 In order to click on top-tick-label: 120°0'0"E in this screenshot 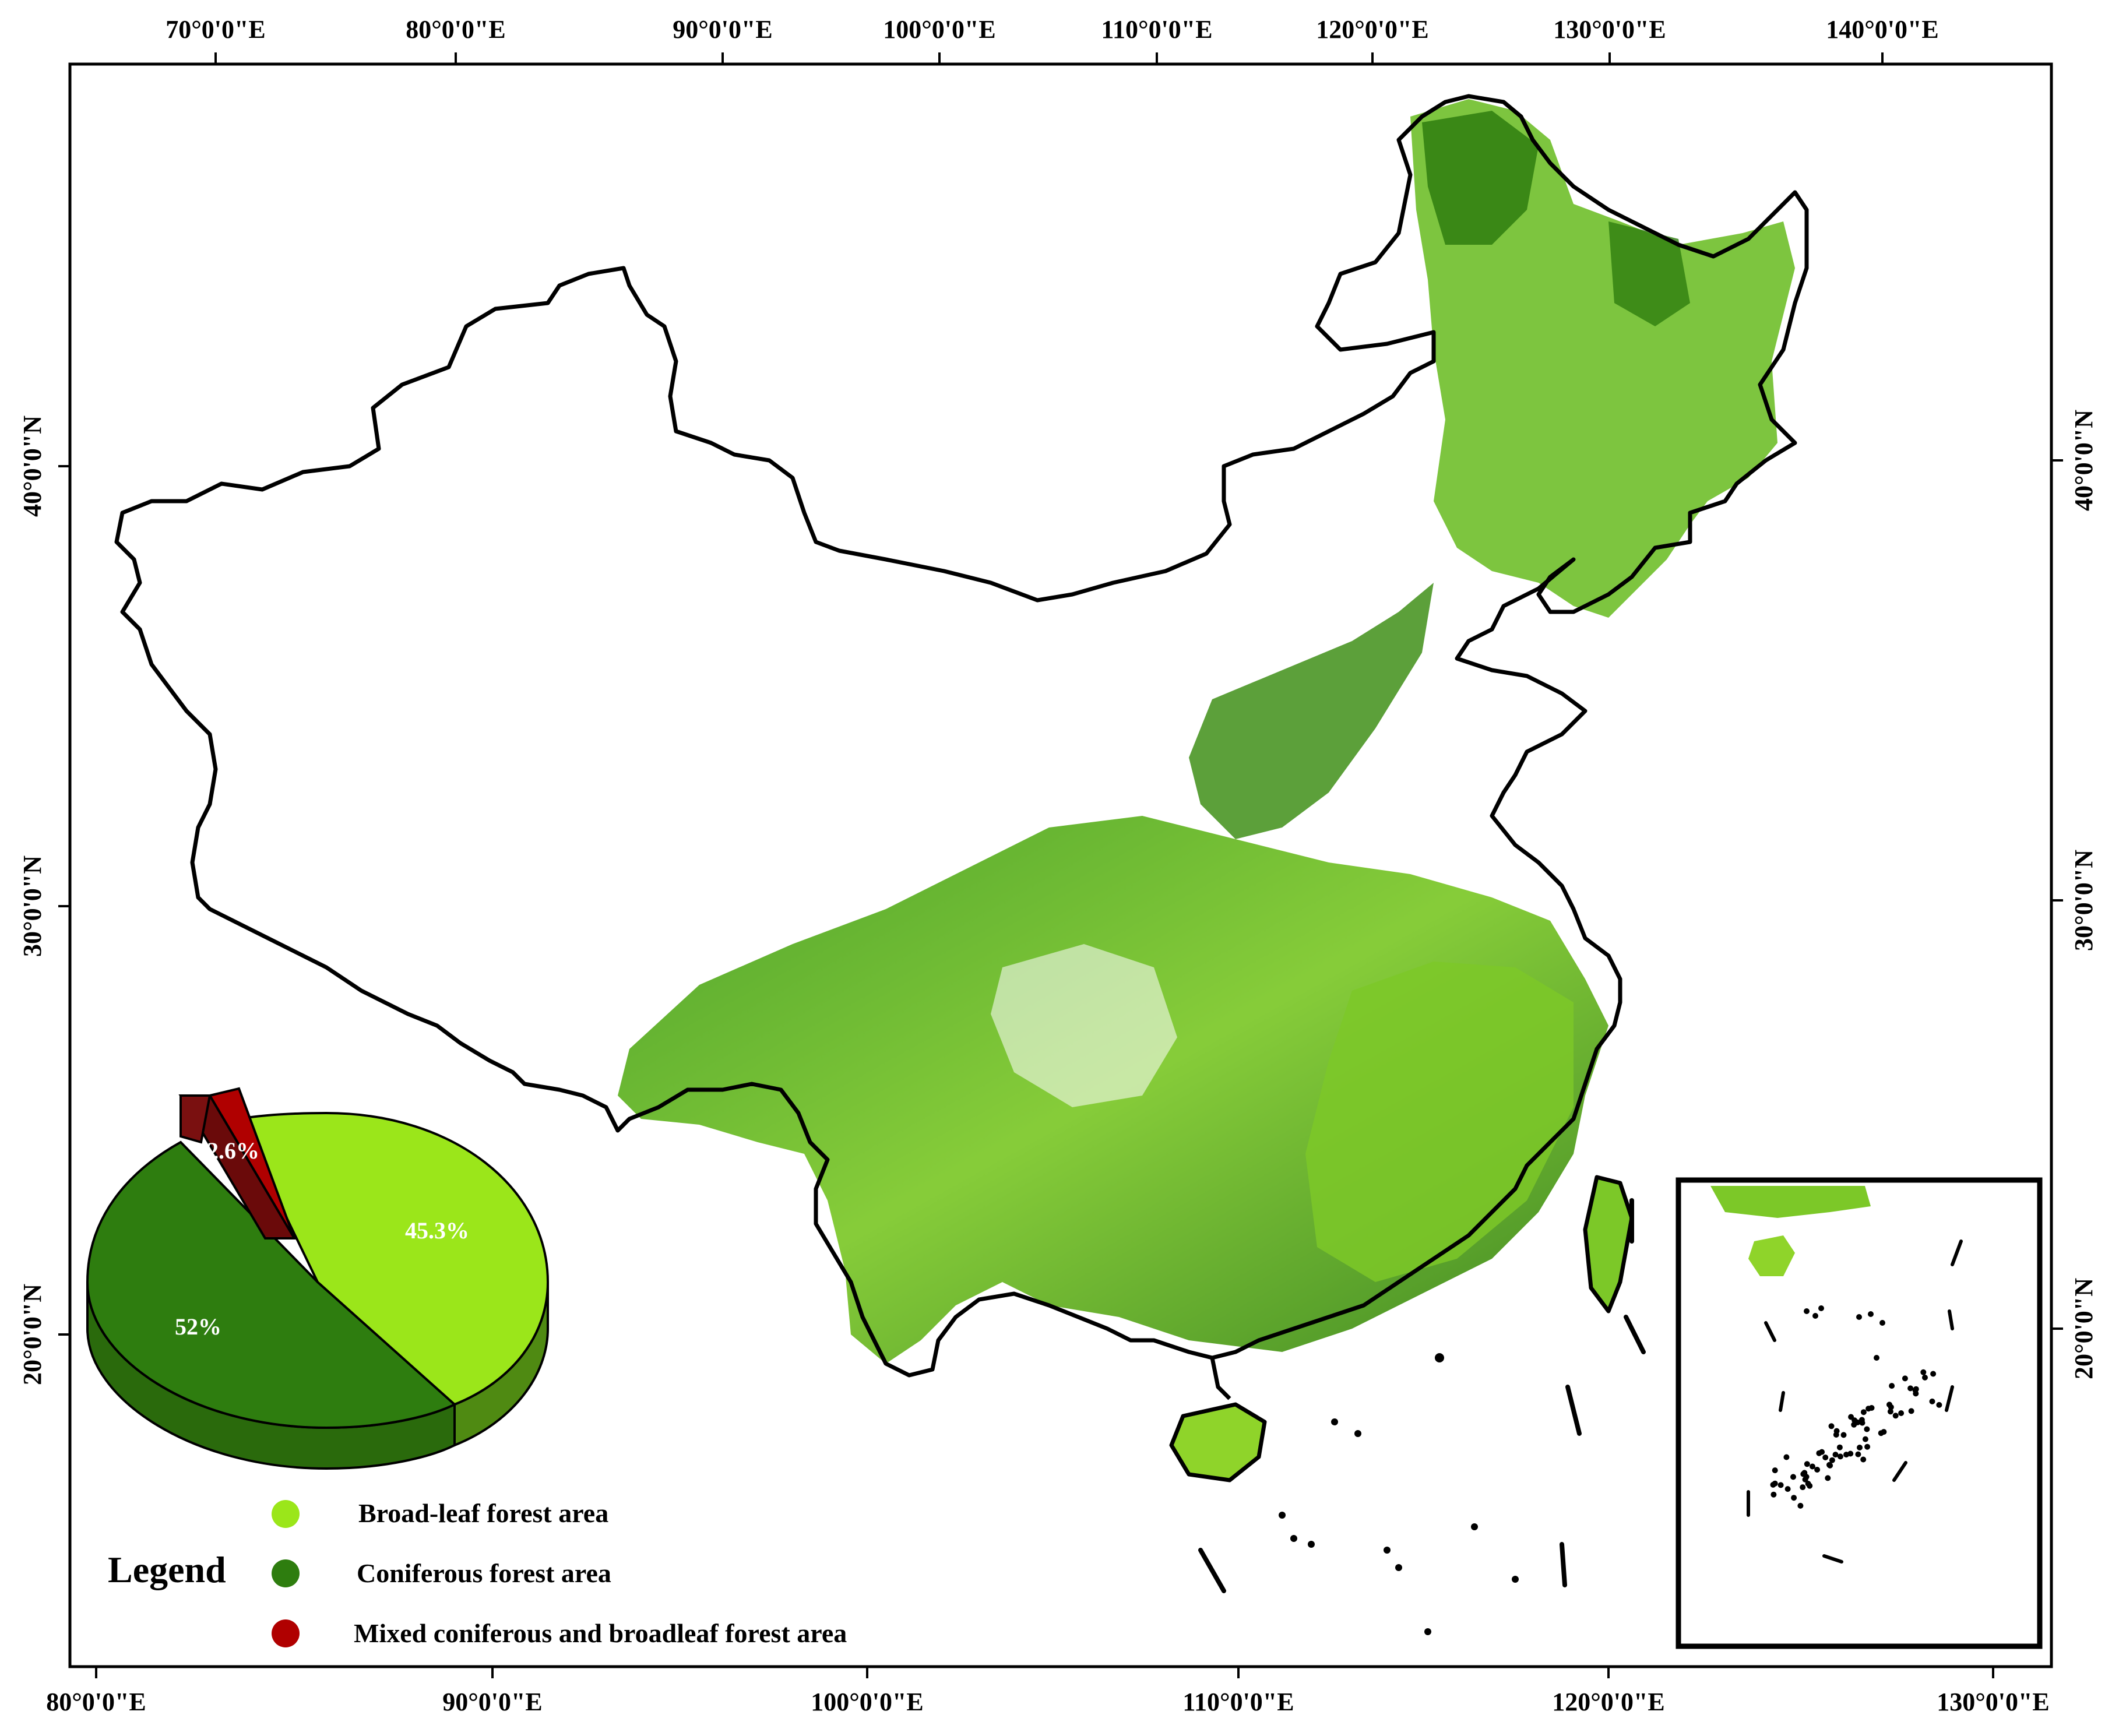, I will do `click(1373, 30)`.